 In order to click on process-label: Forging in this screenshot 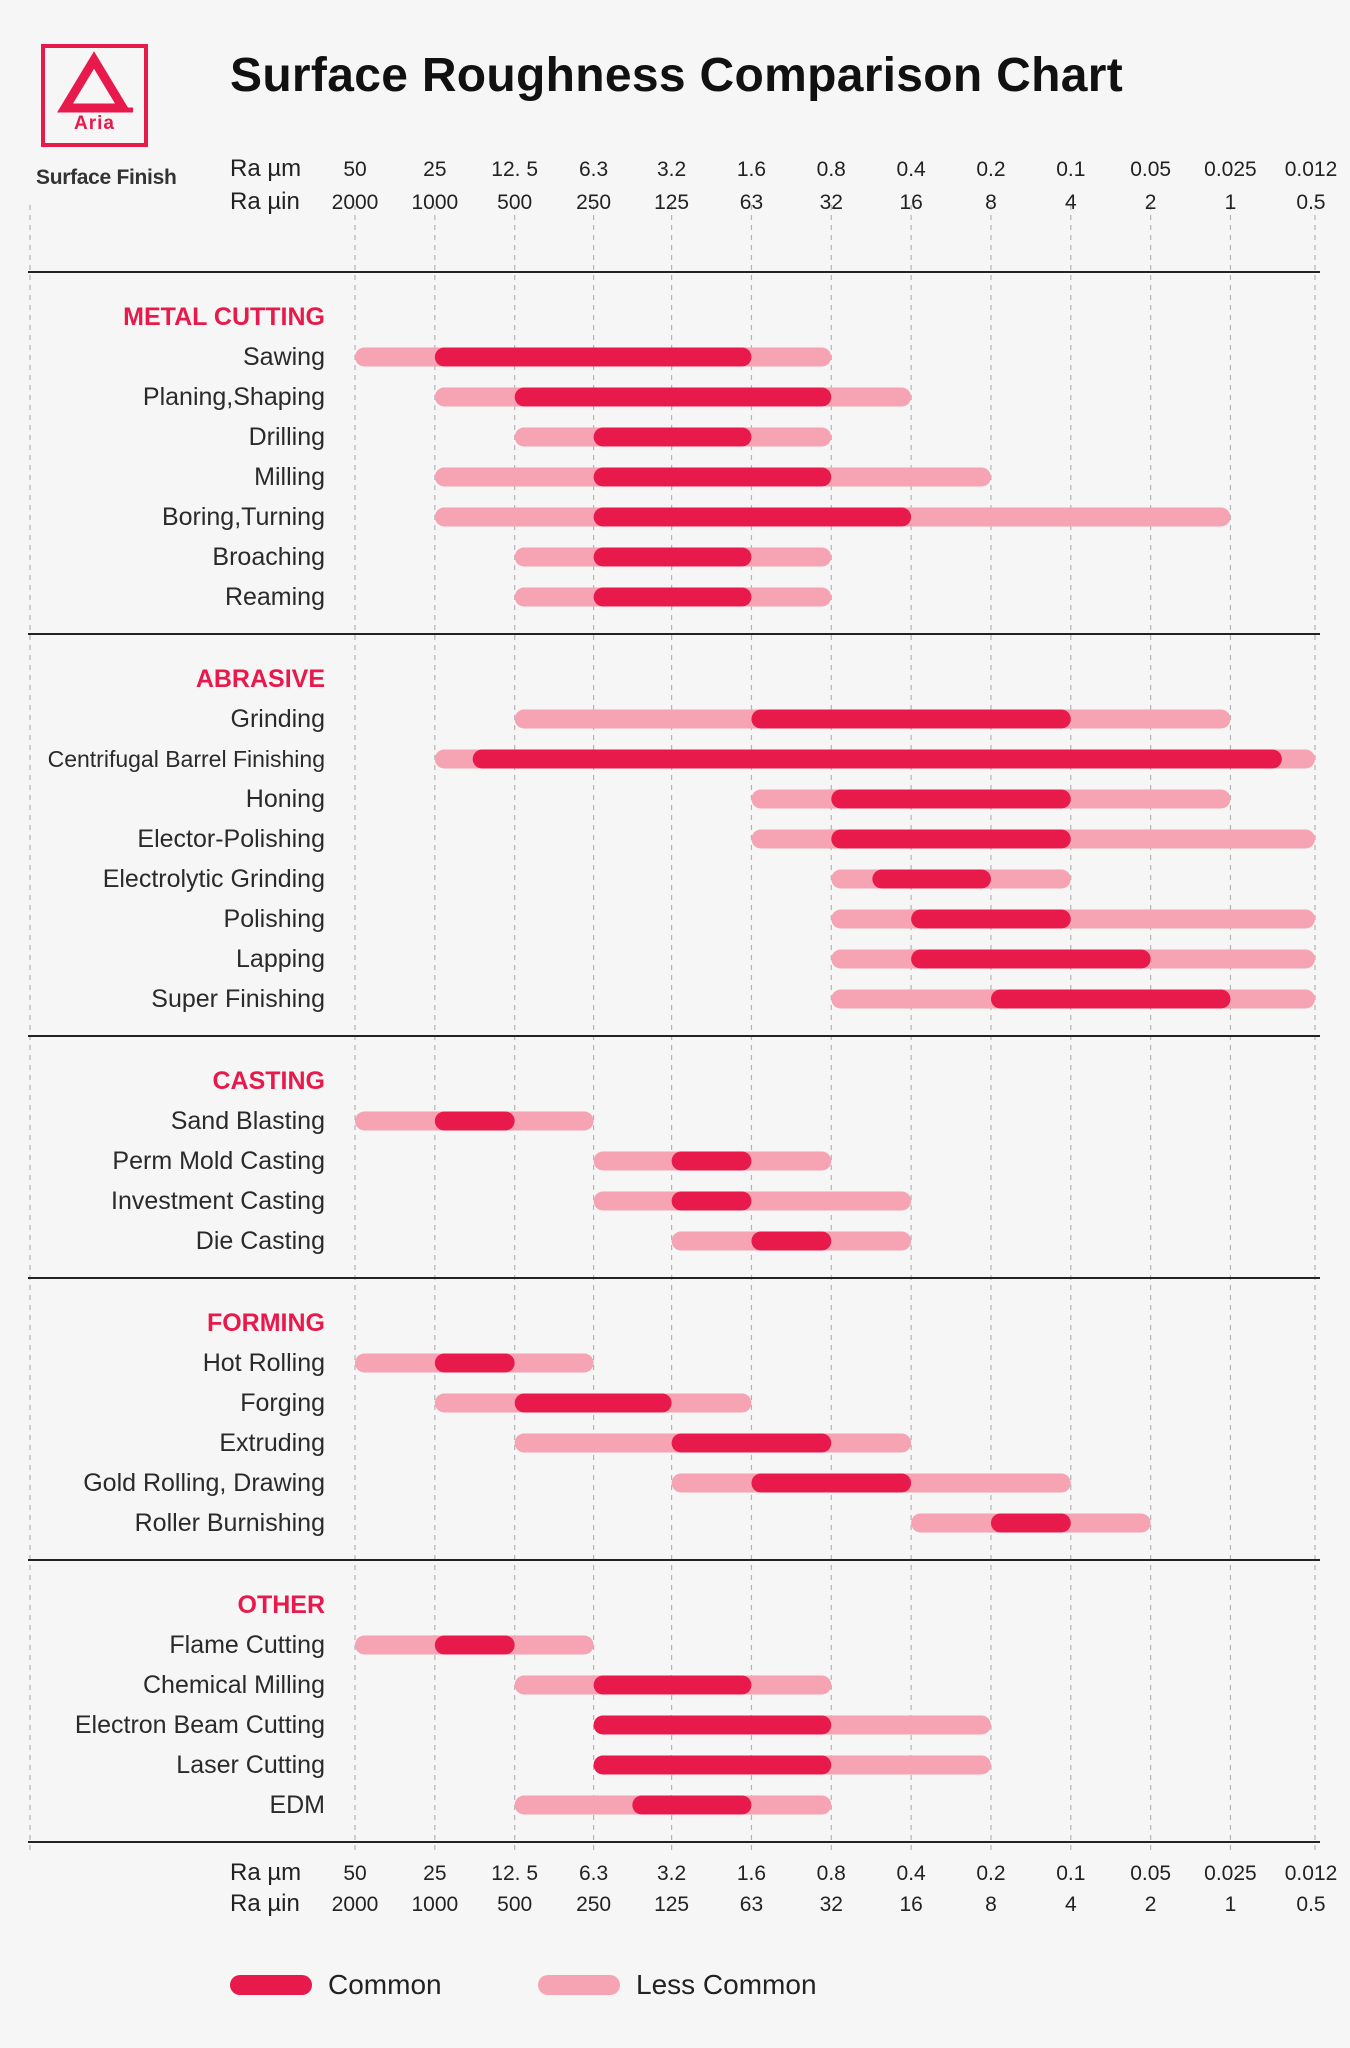, I will do `click(282, 1403)`.